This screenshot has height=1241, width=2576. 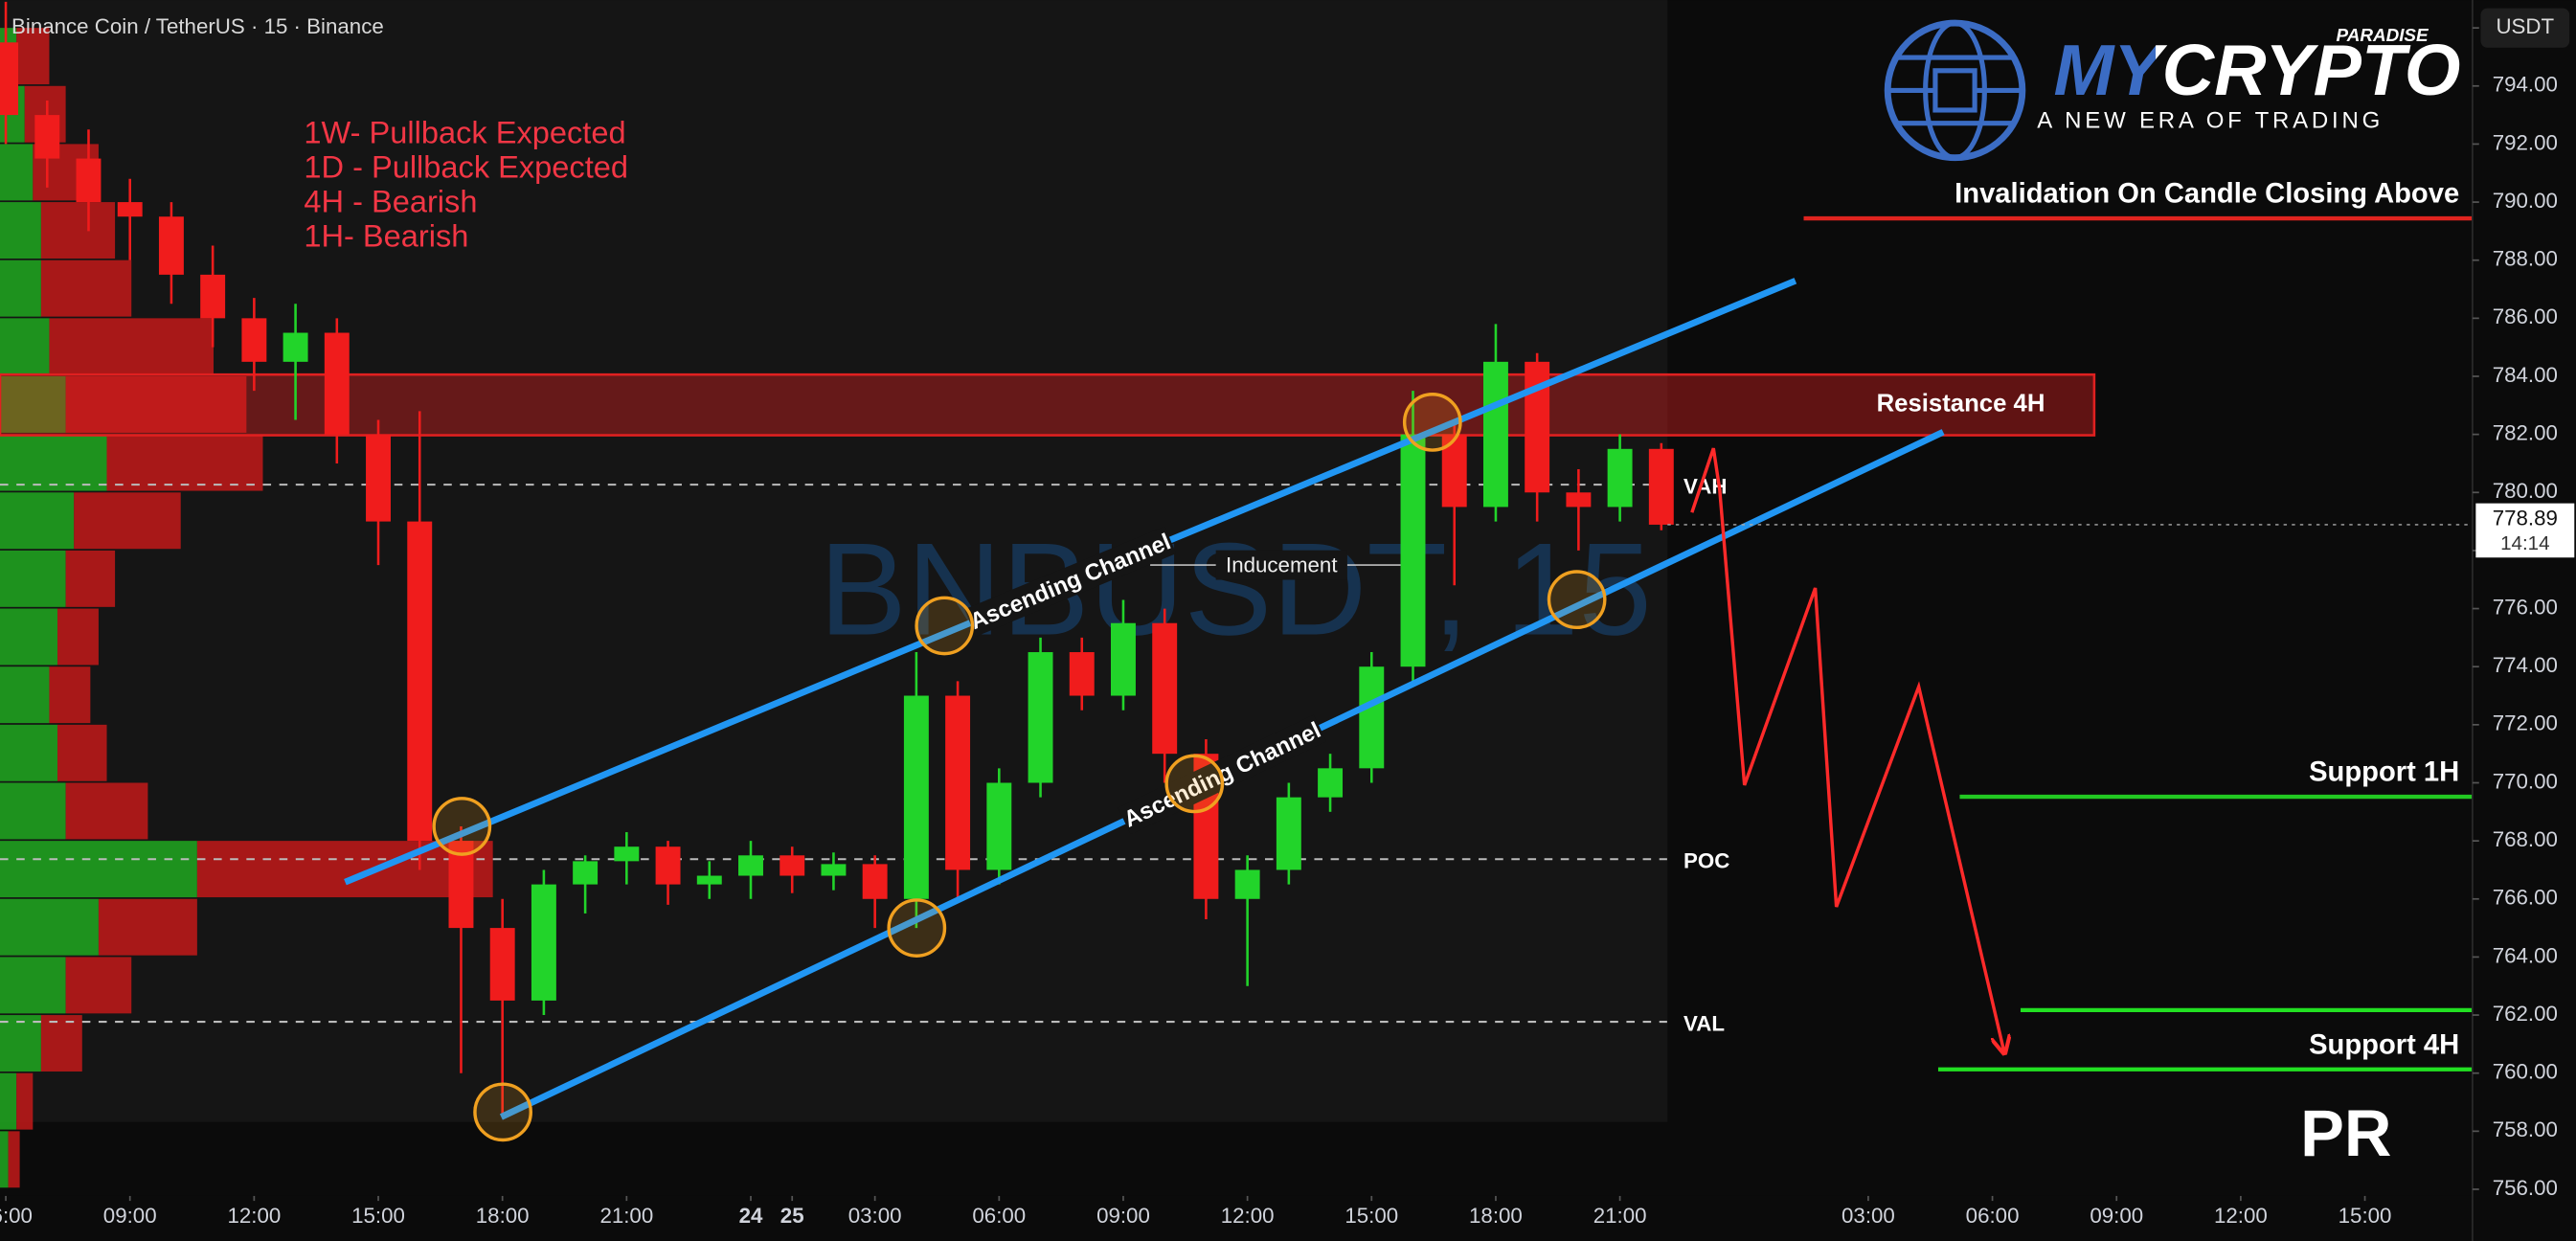 What do you see at coordinates (2525, 1014) in the screenshot?
I see `y-tick-label: 762.00` at bounding box center [2525, 1014].